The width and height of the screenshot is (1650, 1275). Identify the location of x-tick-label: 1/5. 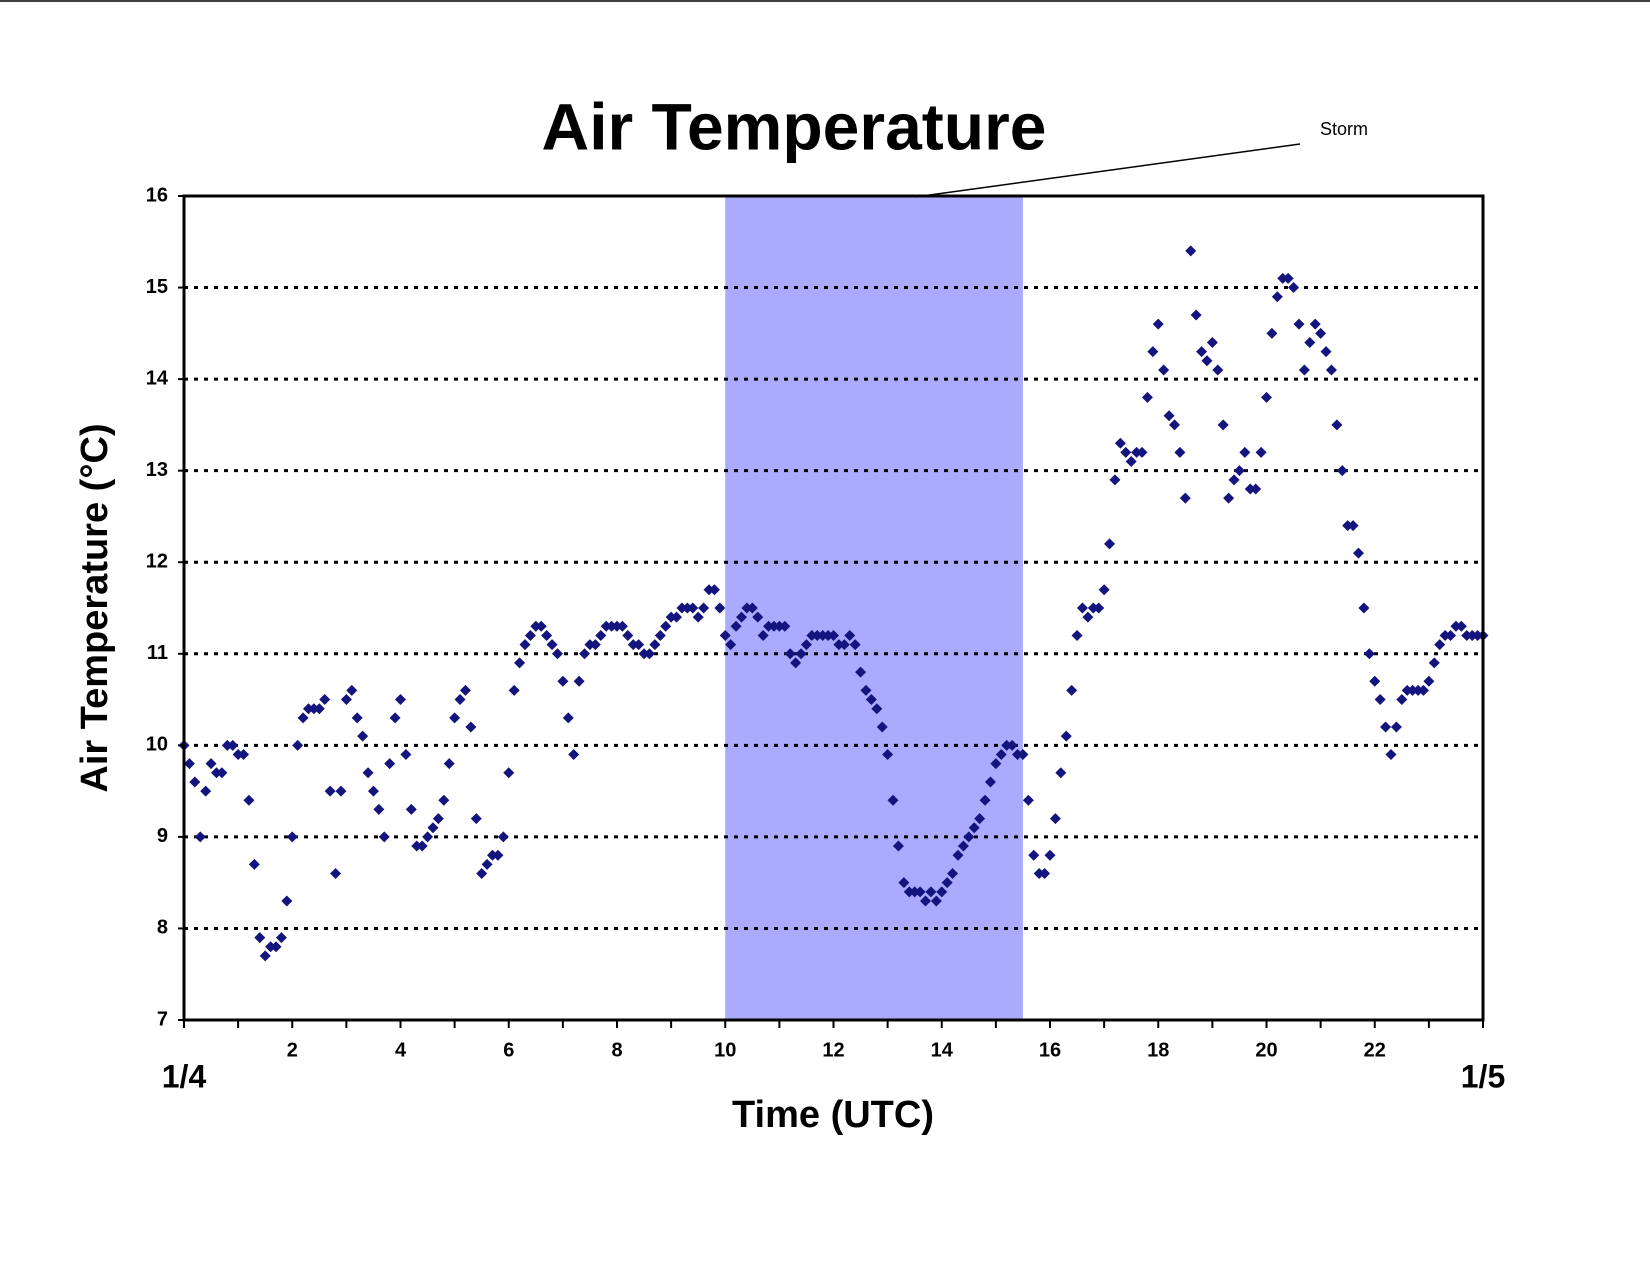
(1483, 1076).